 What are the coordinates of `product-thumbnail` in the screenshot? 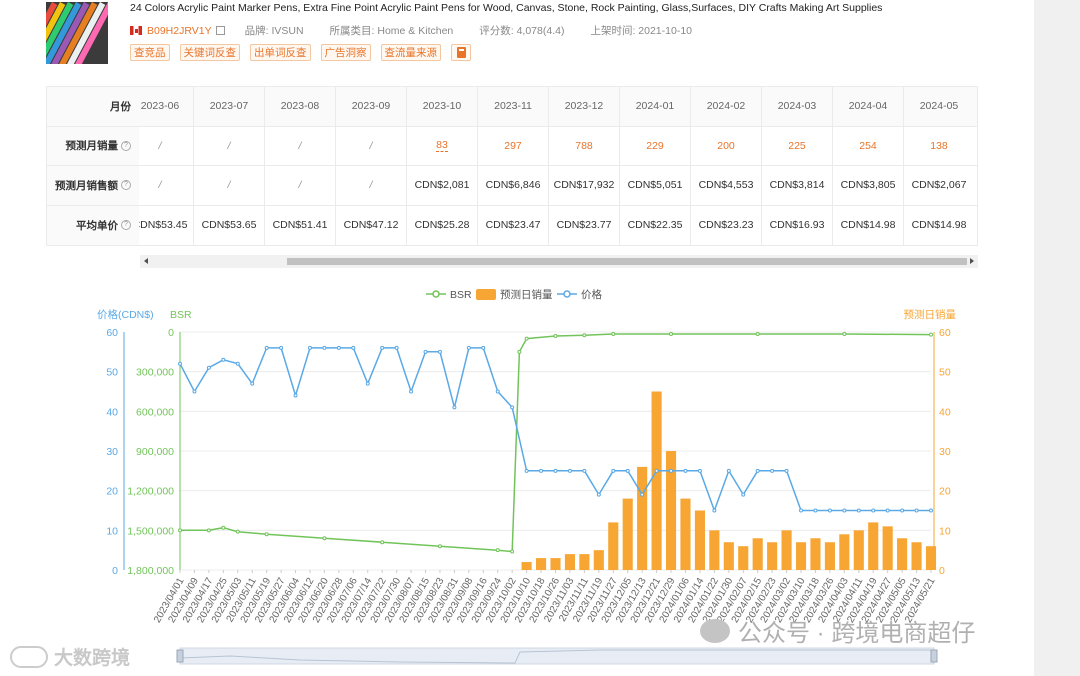 It's located at (77, 33).